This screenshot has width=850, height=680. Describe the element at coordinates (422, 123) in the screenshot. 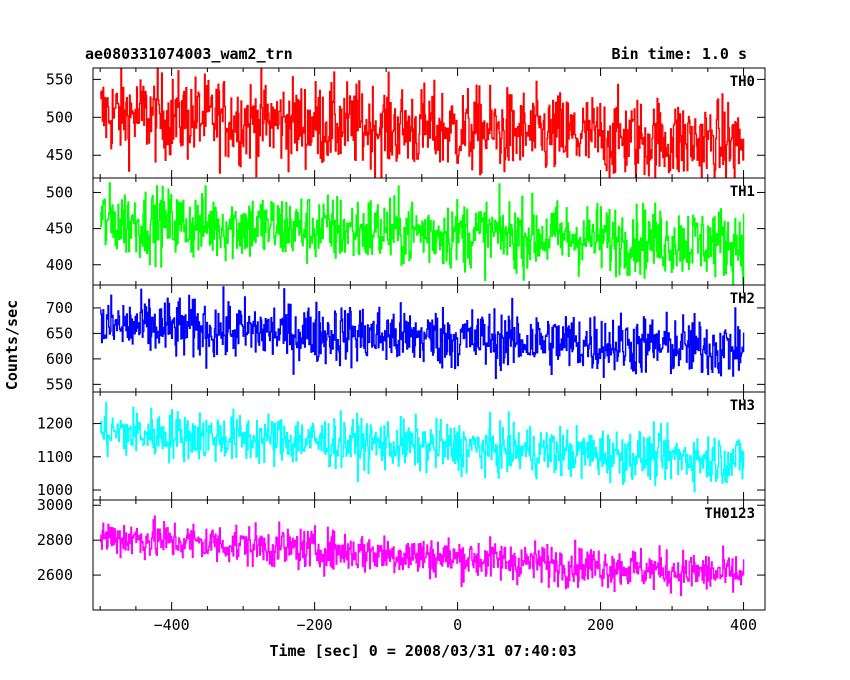

I see `series-line-th0` at that location.